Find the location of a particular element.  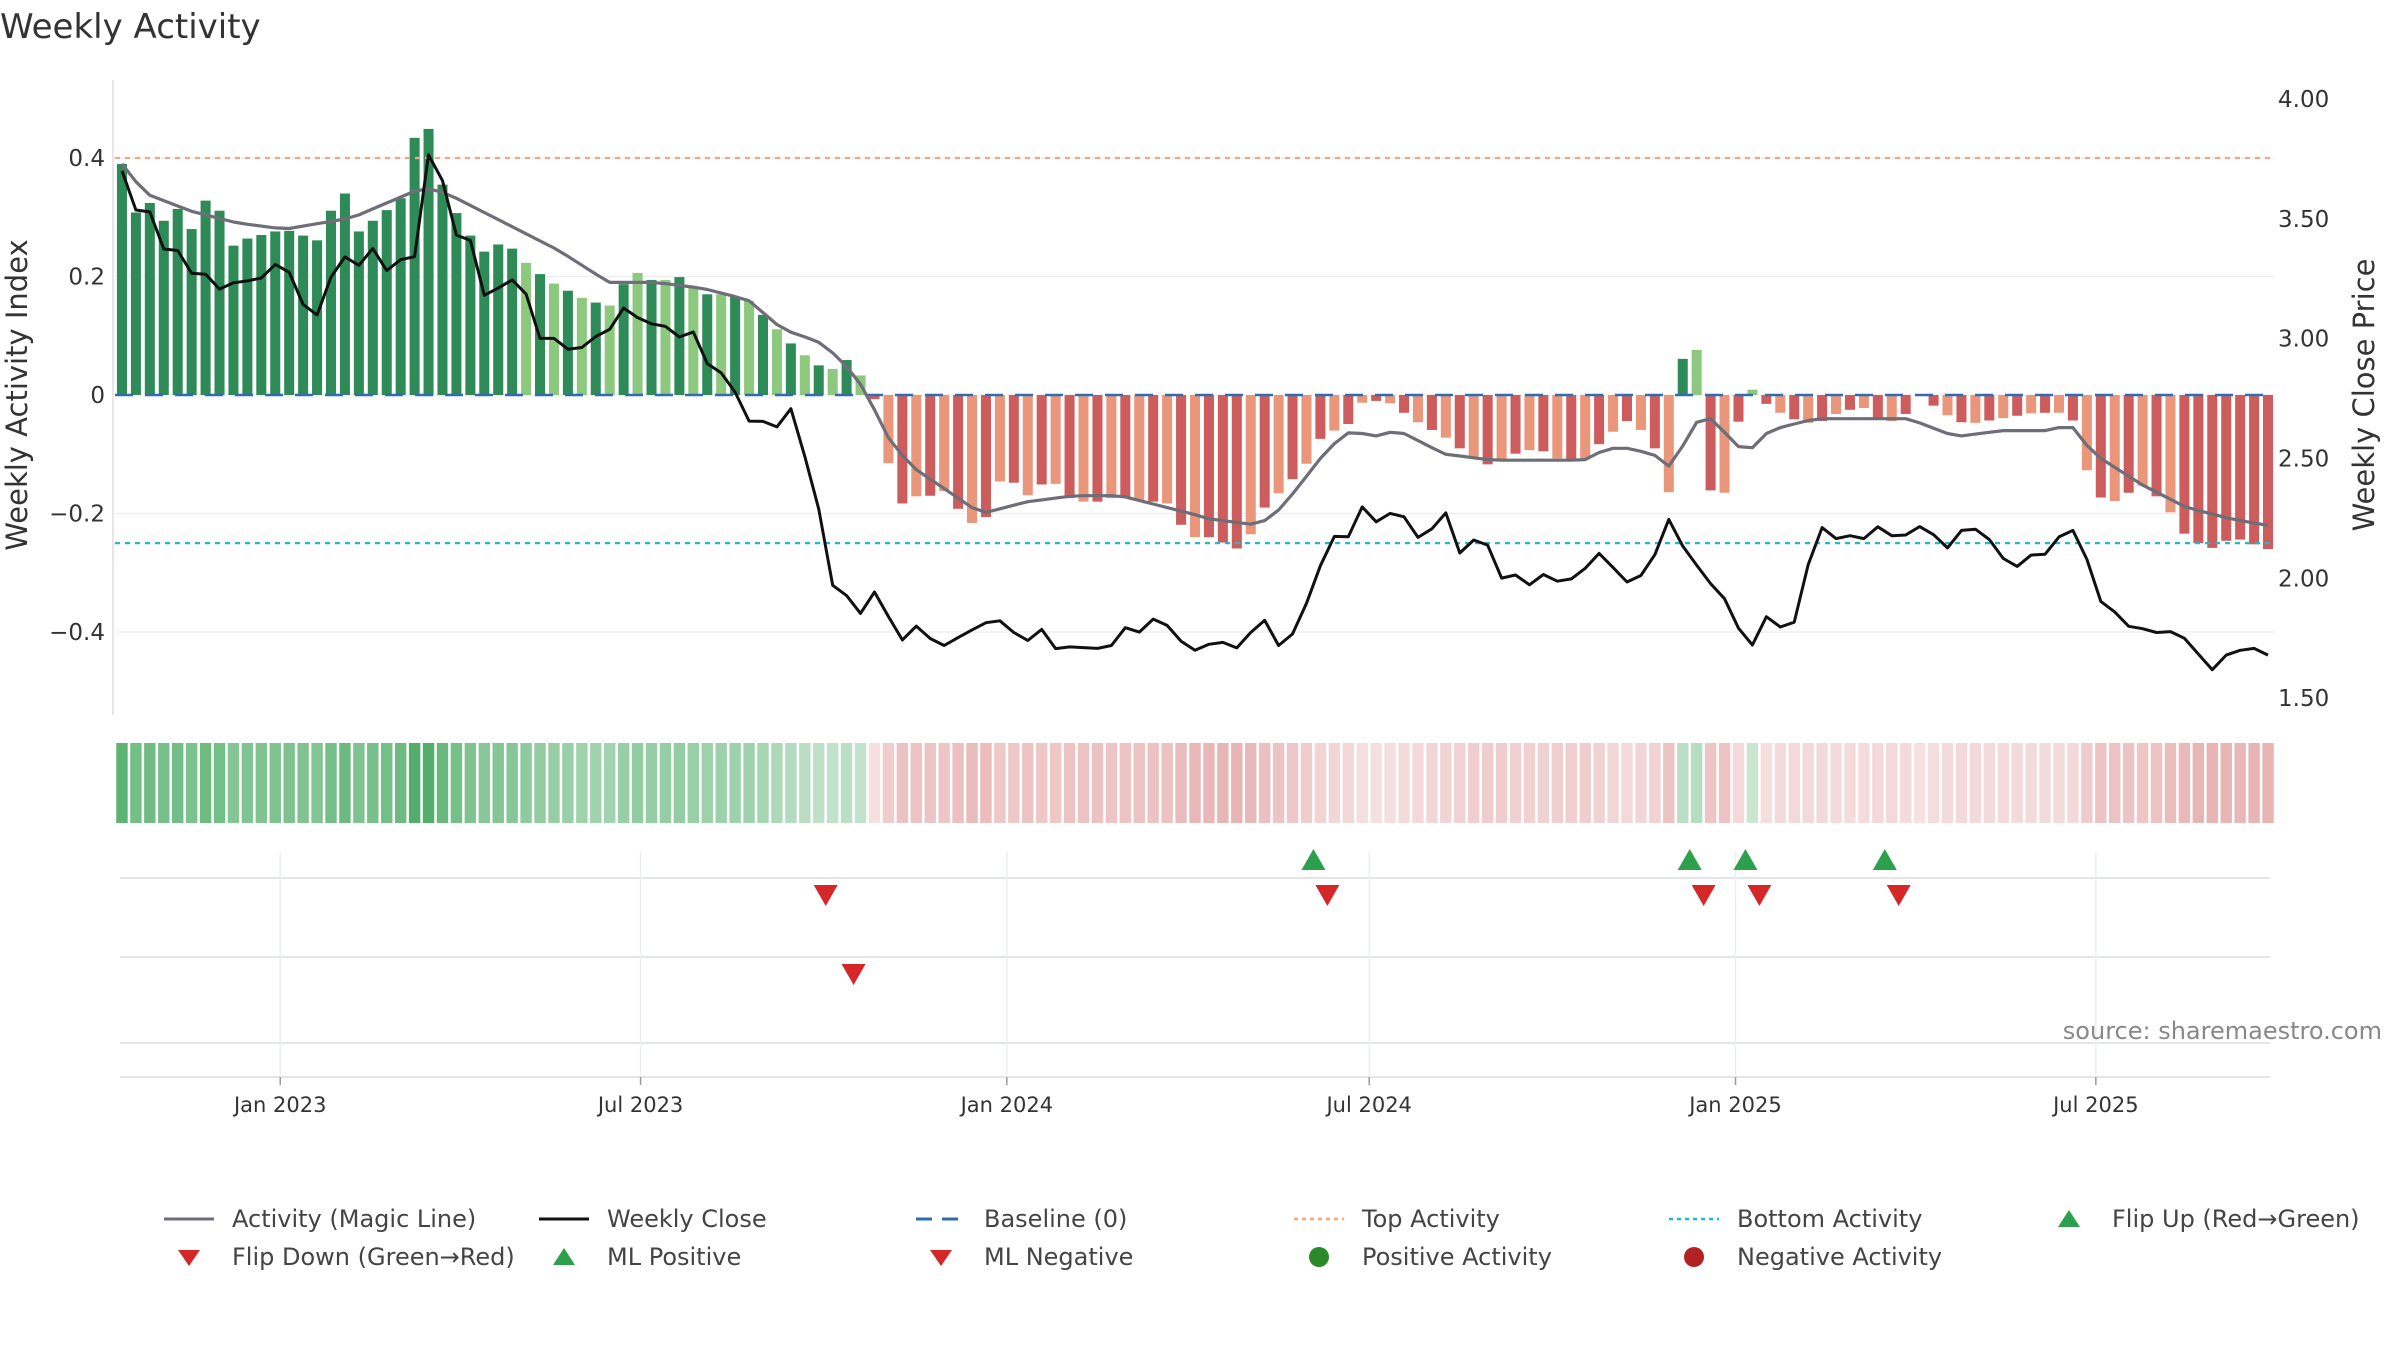

flip-up-marker is located at coordinates (1884, 859).